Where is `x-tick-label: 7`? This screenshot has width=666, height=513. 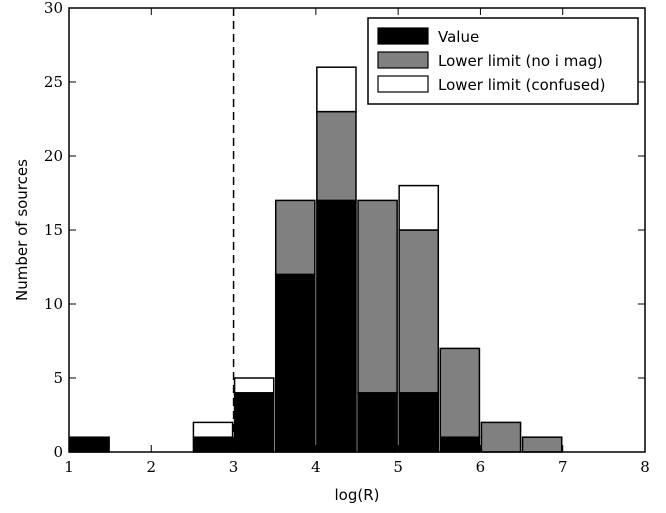
x-tick-label: 7 is located at coordinates (563, 467).